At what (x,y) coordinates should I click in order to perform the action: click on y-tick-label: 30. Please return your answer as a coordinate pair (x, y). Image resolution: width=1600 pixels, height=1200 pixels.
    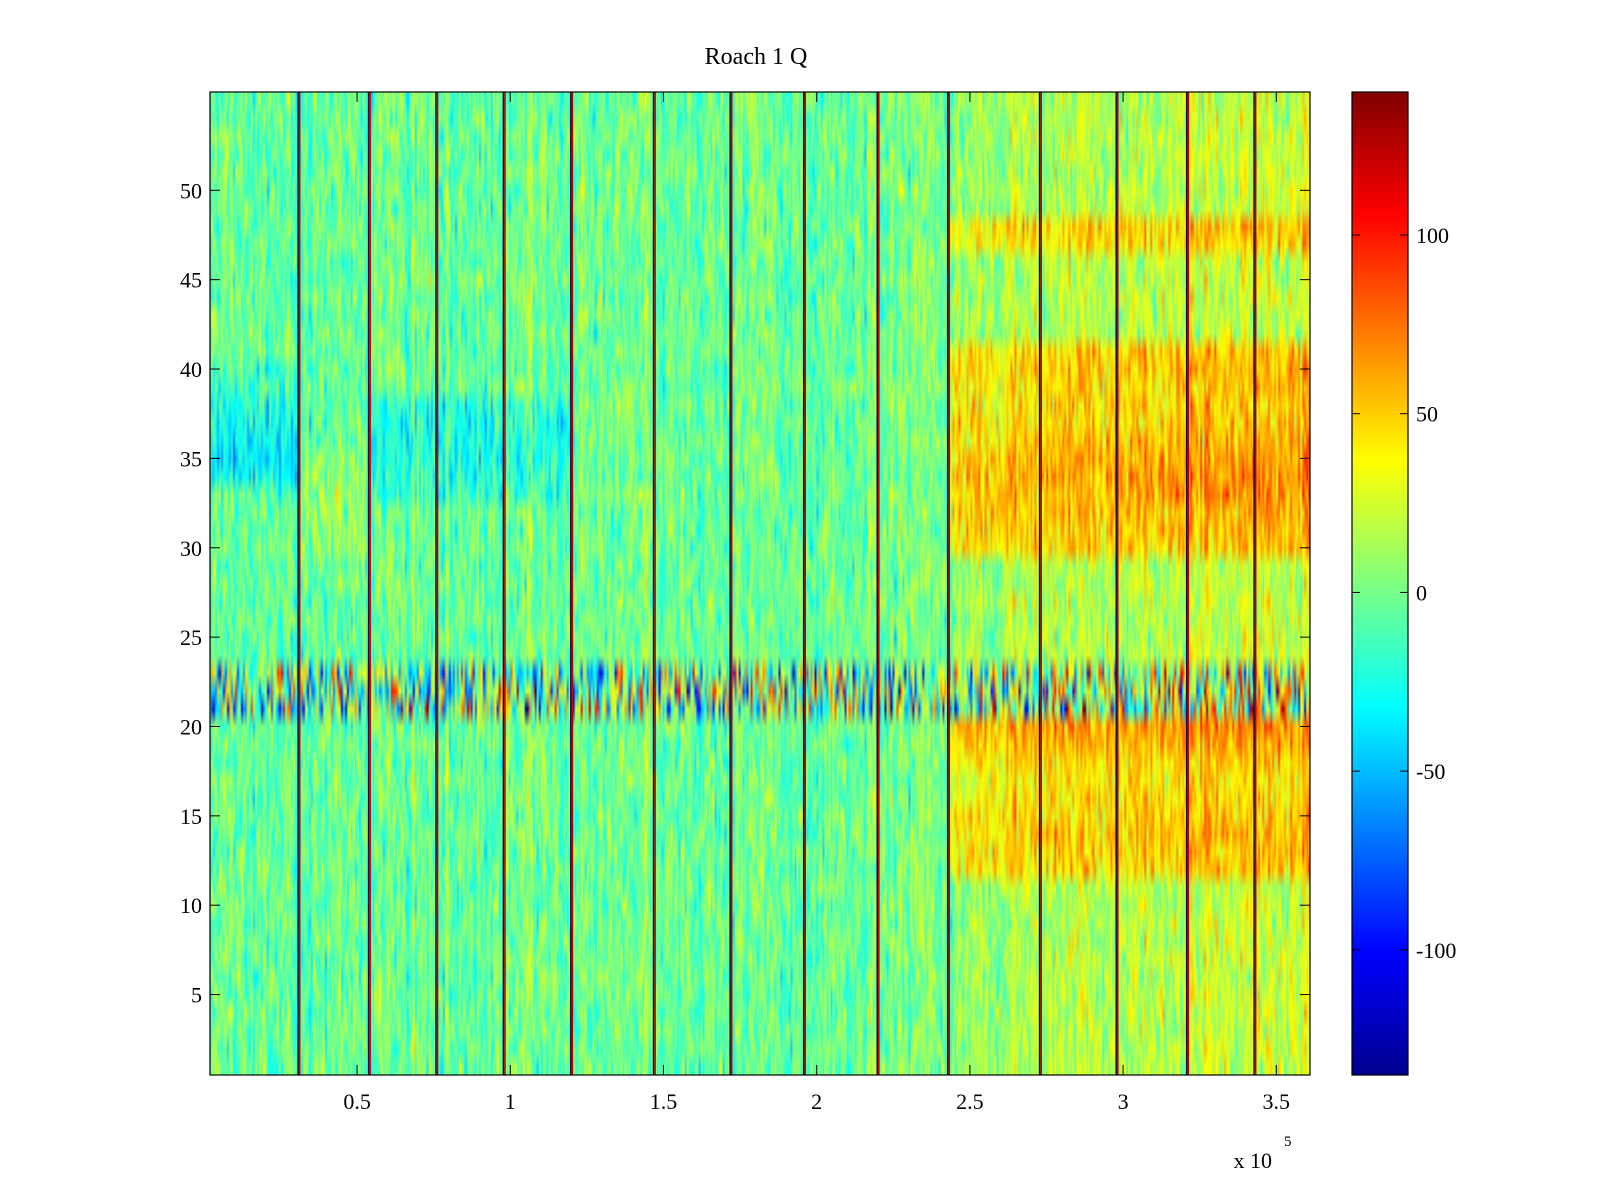
    Looking at the image, I should click on (191, 548).